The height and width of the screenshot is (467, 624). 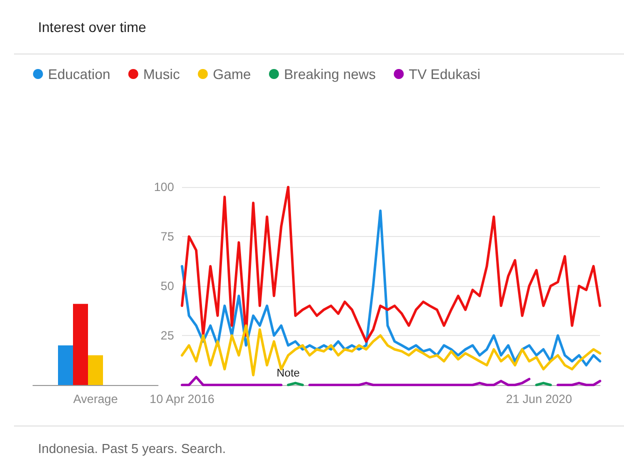 What do you see at coordinates (391, 350) in the screenshot?
I see `line-series` at bounding box center [391, 350].